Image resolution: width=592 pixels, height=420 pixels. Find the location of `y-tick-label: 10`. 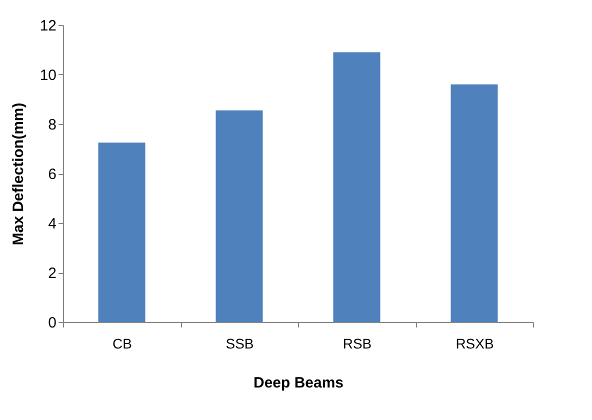

y-tick-label: 10 is located at coordinates (48, 75).